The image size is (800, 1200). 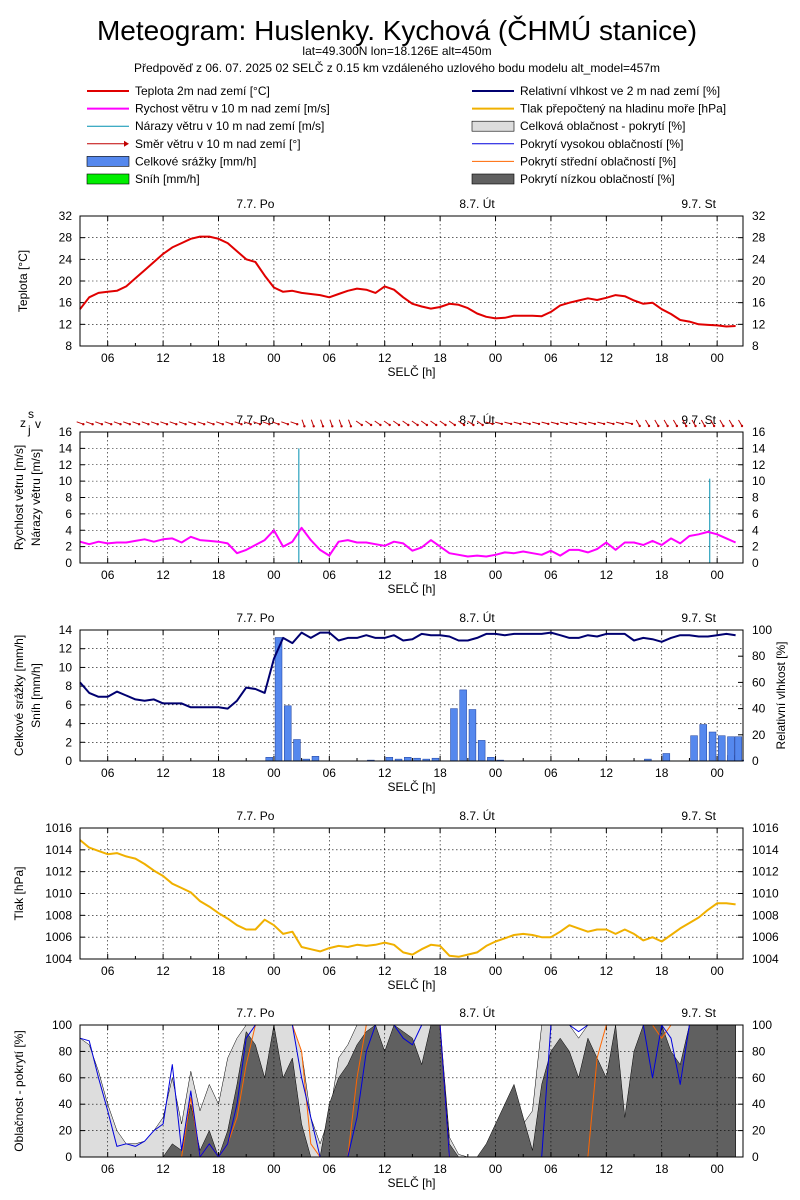 I want to click on ytick-right-label: 1016, so click(x=765, y=828).